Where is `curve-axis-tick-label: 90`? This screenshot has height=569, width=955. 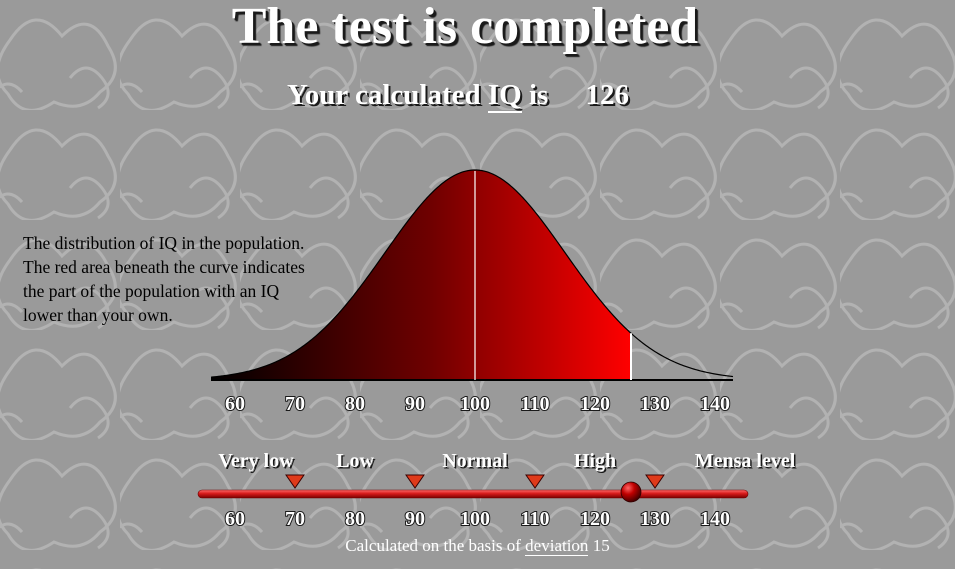
curve-axis-tick-label: 90 is located at coordinates (415, 404).